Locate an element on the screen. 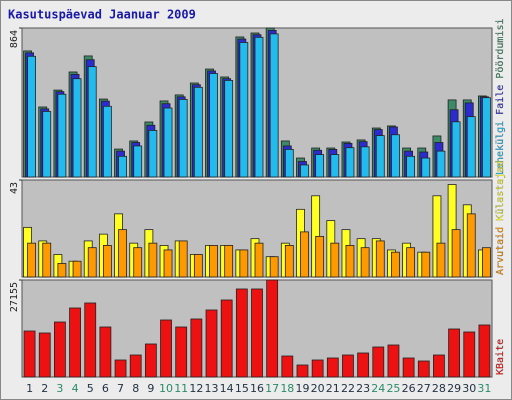  x-tick-label: 12 is located at coordinates (196, 388).